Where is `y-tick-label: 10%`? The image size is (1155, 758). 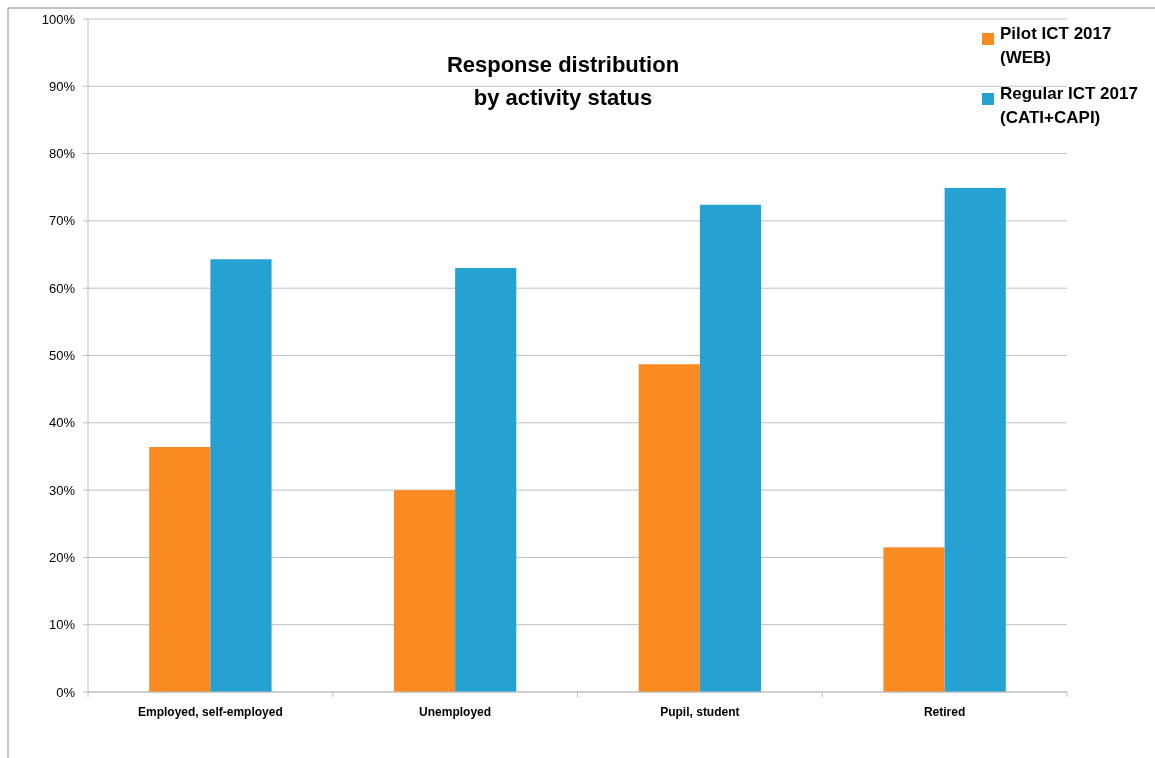
y-tick-label: 10% is located at coordinates (62, 625).